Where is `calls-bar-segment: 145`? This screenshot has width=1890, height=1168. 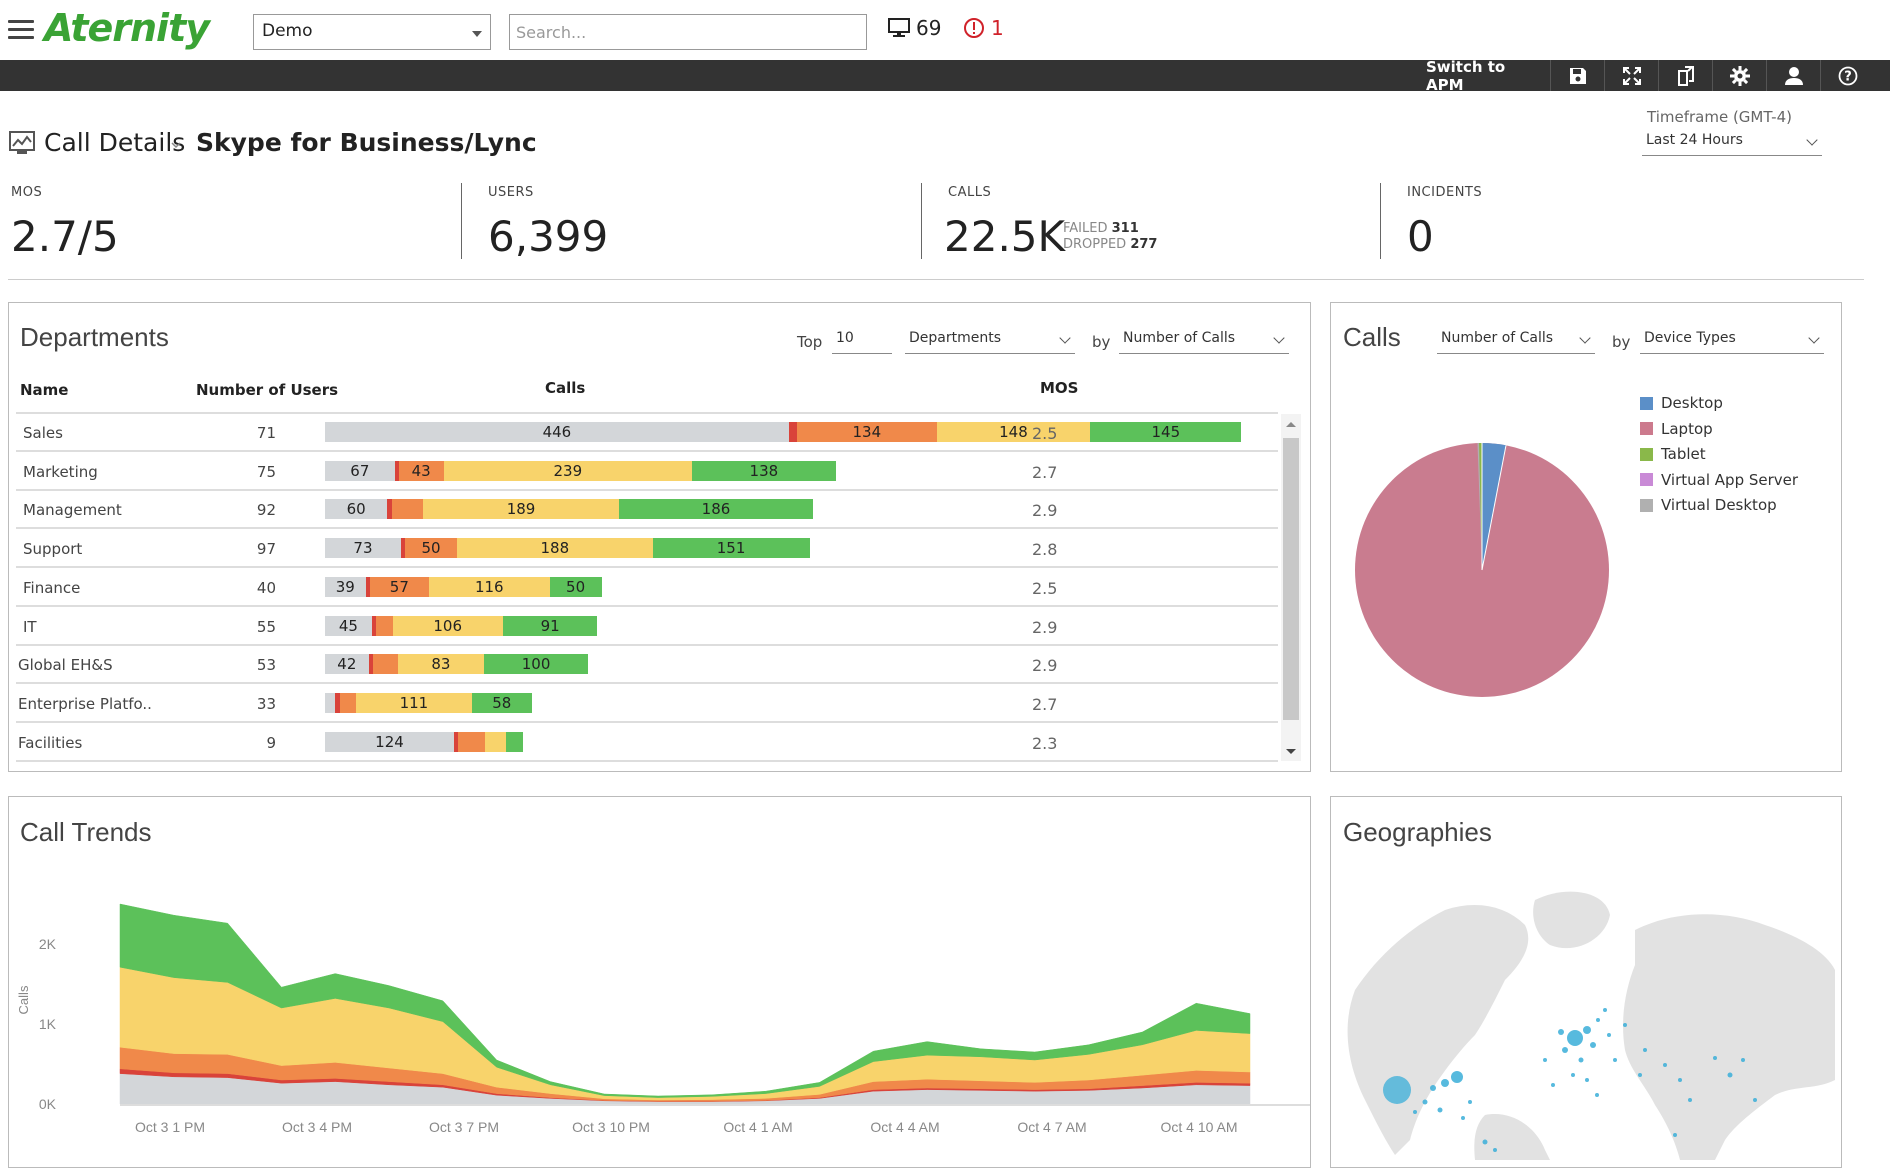 calls-bar-segment: 145 is located at coordinates (1166, 432).